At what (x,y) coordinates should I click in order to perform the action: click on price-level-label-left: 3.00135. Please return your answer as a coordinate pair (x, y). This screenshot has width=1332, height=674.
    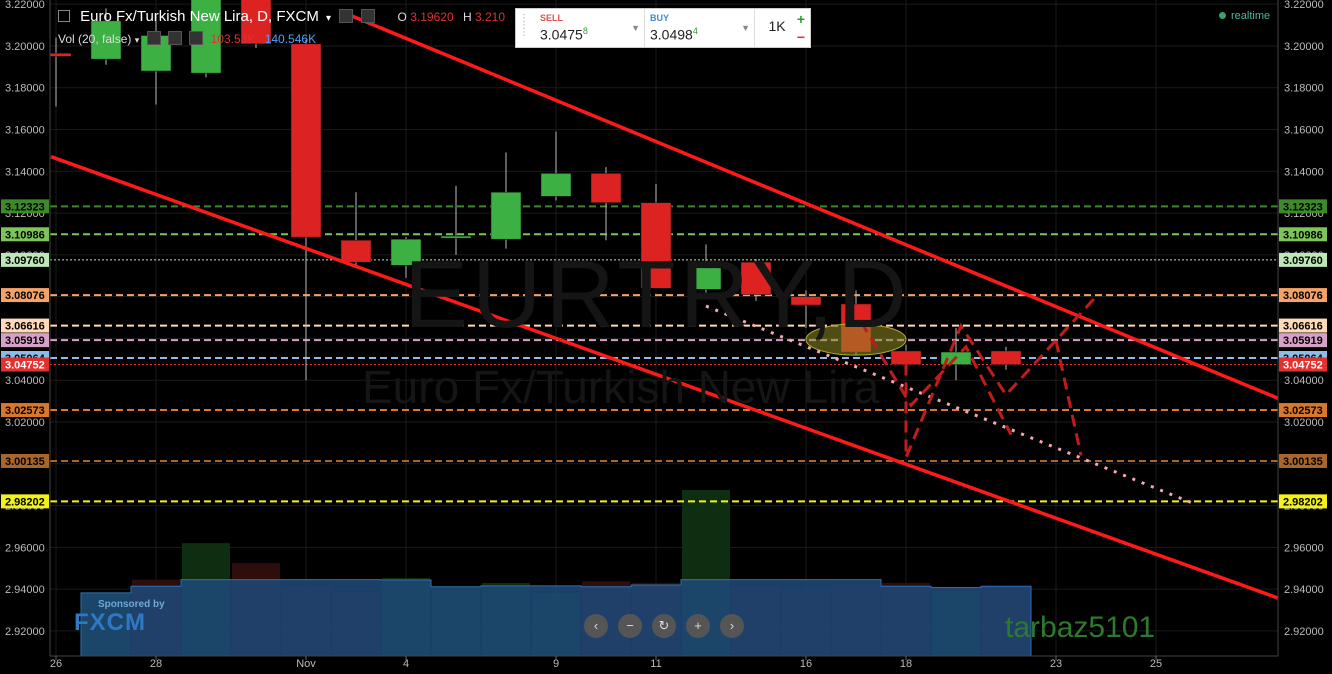
    Looking at the image, I should click on (25, 462).